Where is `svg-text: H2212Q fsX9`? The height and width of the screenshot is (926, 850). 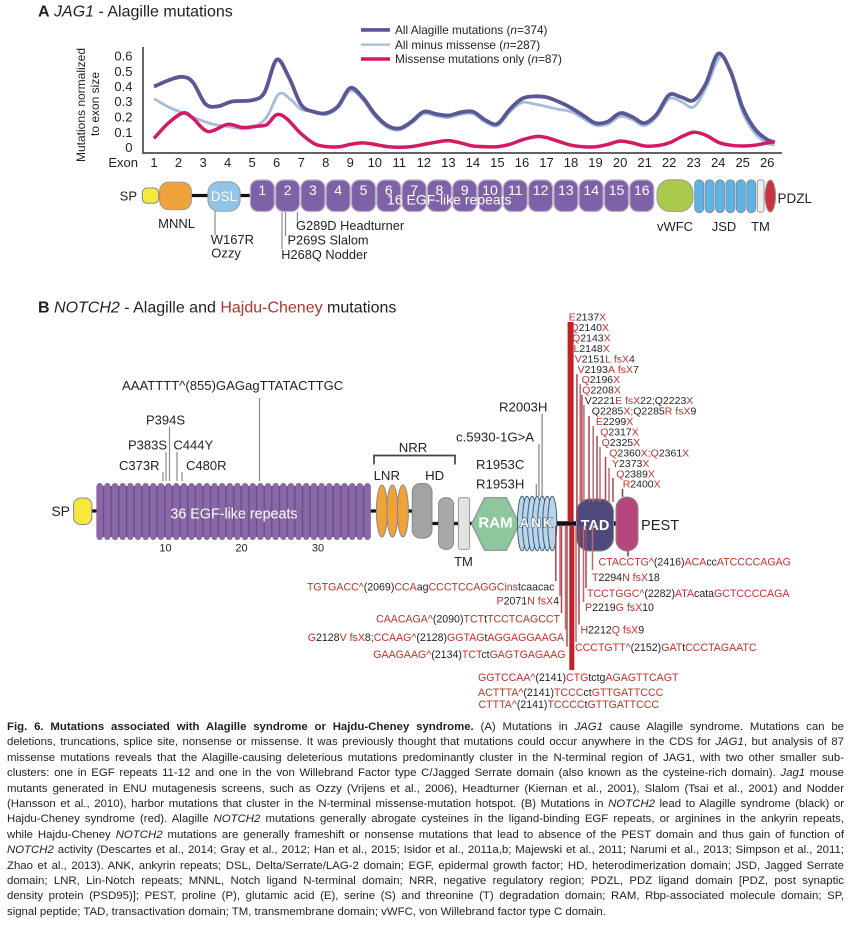
svg-text: H2212Q fsX9 is located at coordinates (613, 631).